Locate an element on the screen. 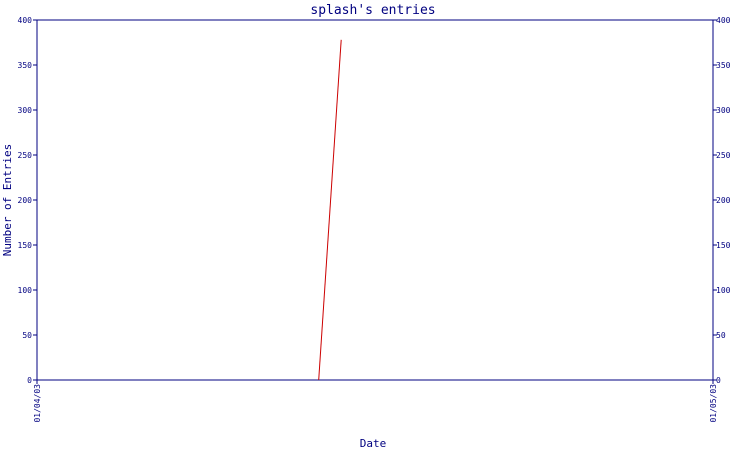 Image resolution: width=750 pixels, height=450 pixels. series-line is located at coordinates (330, 210).